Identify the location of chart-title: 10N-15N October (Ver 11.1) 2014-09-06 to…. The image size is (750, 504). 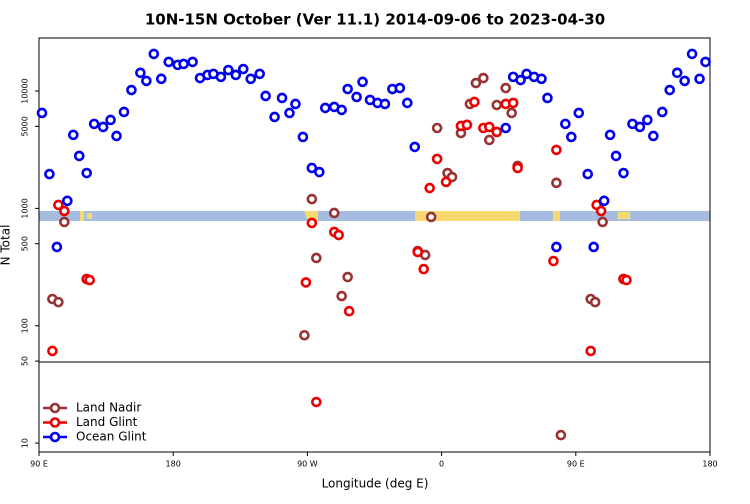
(375, 20).